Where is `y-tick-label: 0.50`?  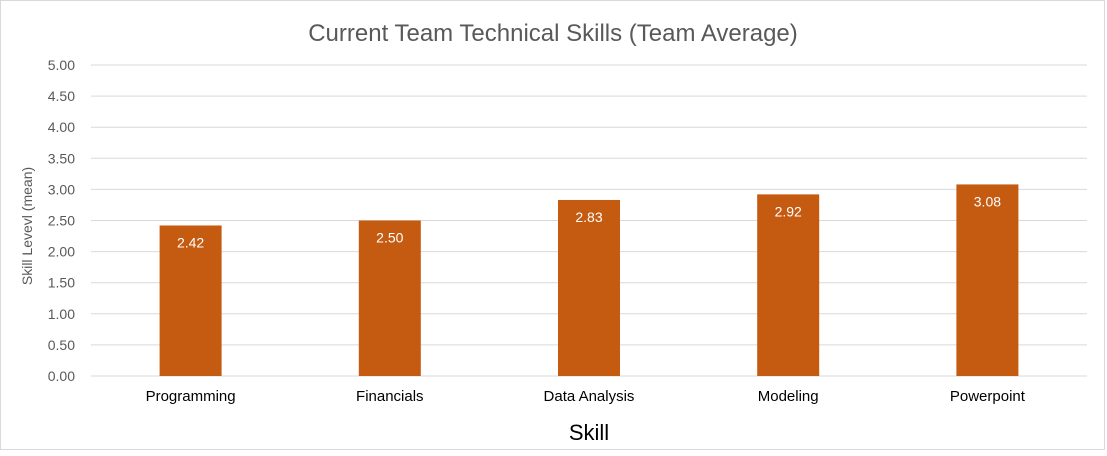
y-tick-label: 0.50 is located at coordinates (61, 345).